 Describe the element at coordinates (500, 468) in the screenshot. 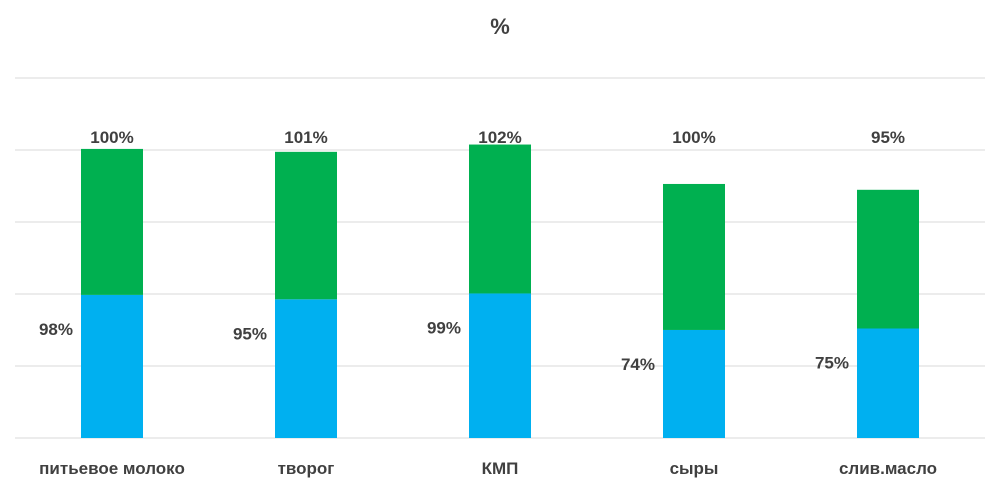

I see `x-tick-label: КМП` at that location.